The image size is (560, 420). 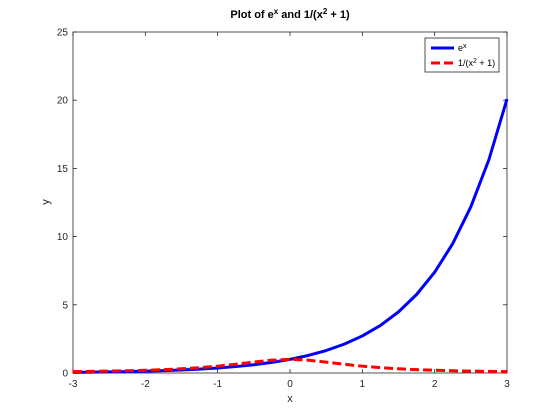 What do you see at coordinates (217, 384) in the screenshot?
I see `x-tick-label: -1` at bounding box center [217, 384].